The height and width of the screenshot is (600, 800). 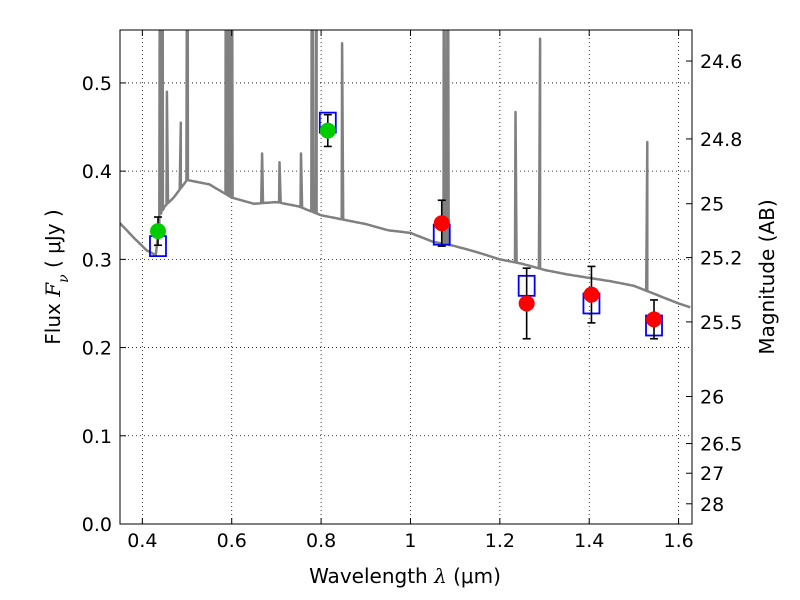 What do you see at coordinates (405, 576) in the screenshot?
I see `x-axis-label: Wavelength λ (μm)` at bounding box center [405, 576].